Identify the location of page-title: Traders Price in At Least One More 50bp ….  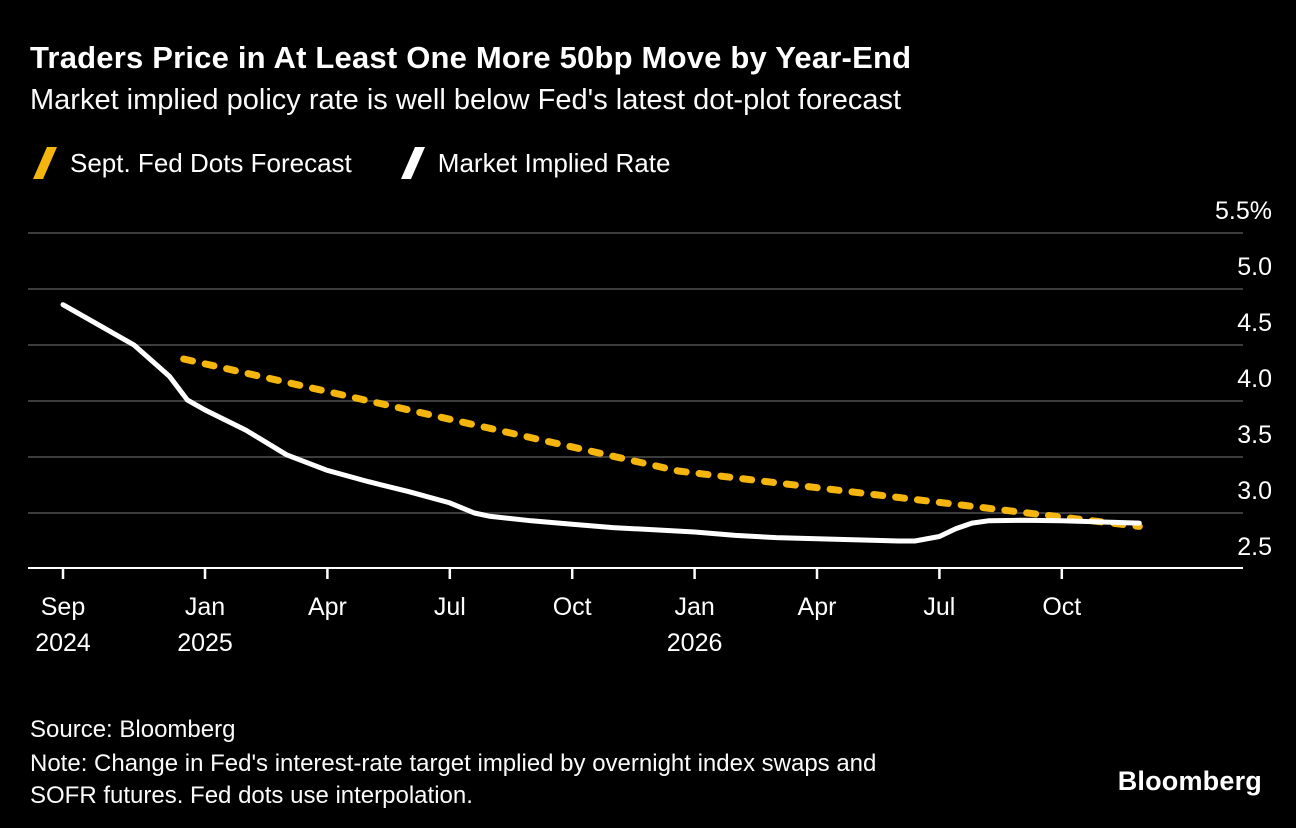
(471, 57).